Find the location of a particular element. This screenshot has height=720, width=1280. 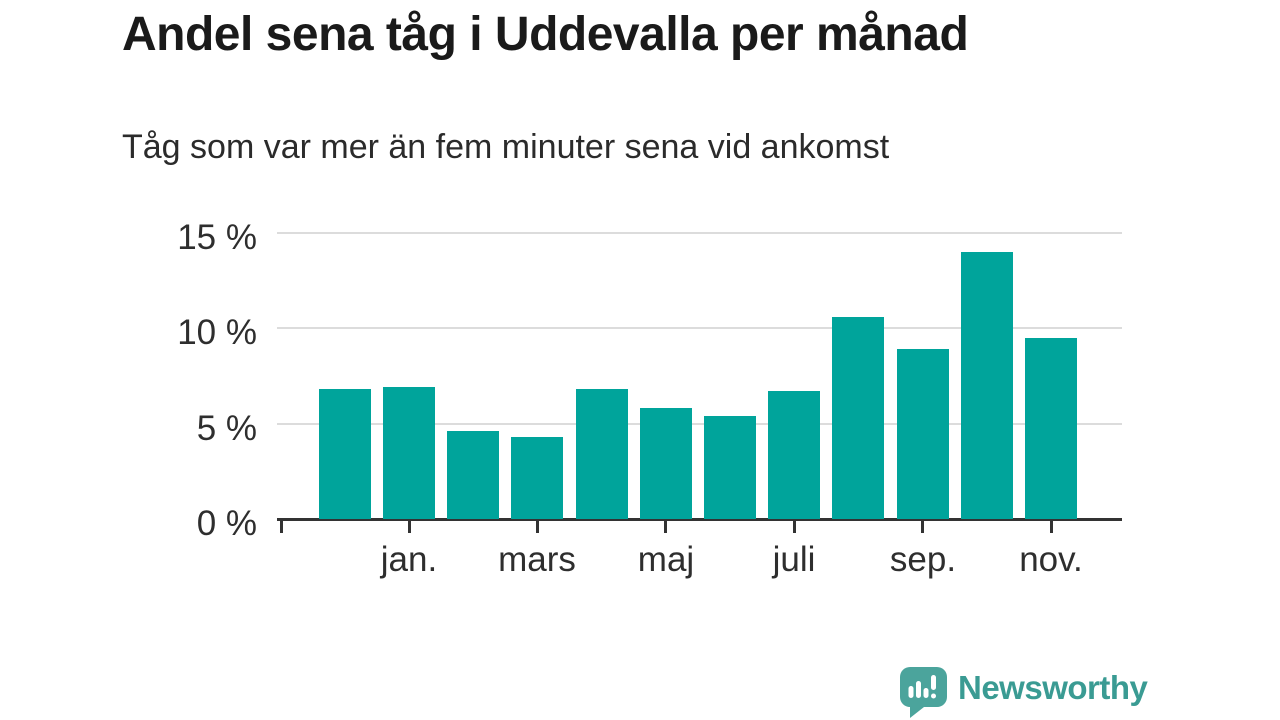

bar-mars is located at coordinates (537, 478).